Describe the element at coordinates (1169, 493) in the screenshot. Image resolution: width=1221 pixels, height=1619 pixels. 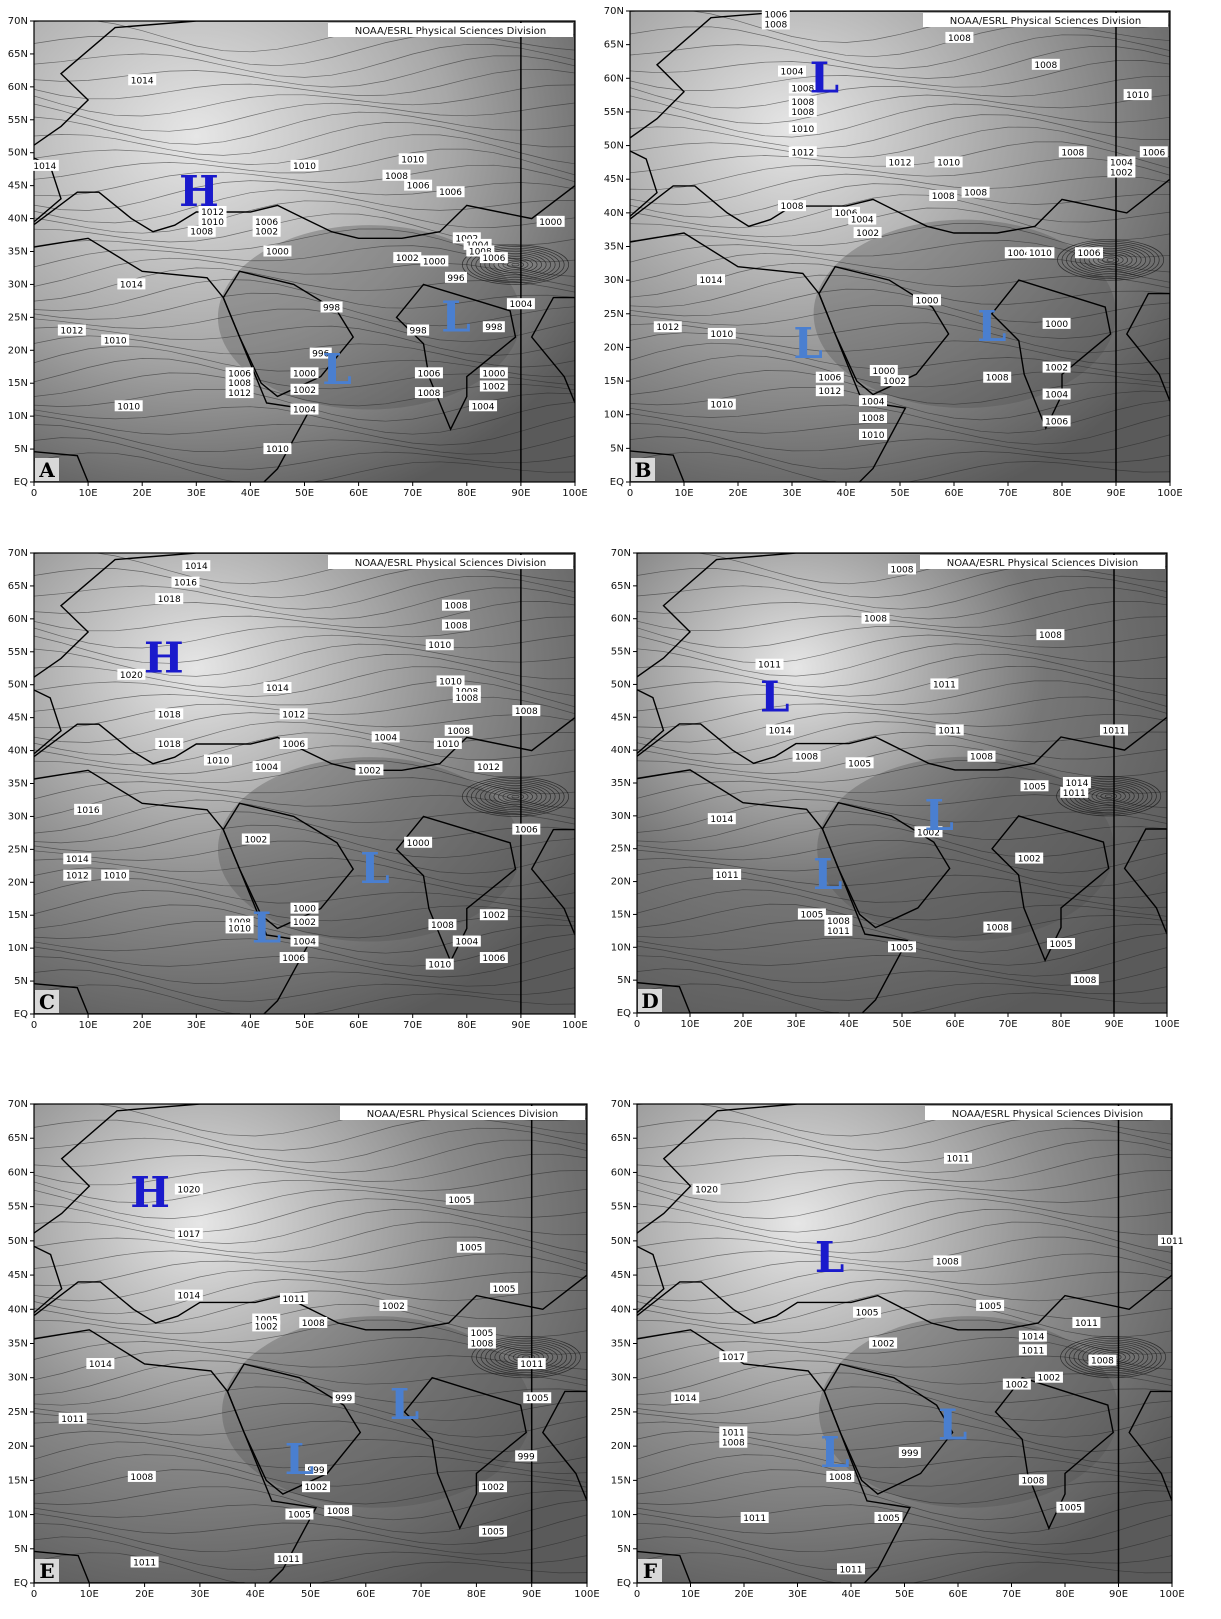
I see `lon-label: 100E` at that location.